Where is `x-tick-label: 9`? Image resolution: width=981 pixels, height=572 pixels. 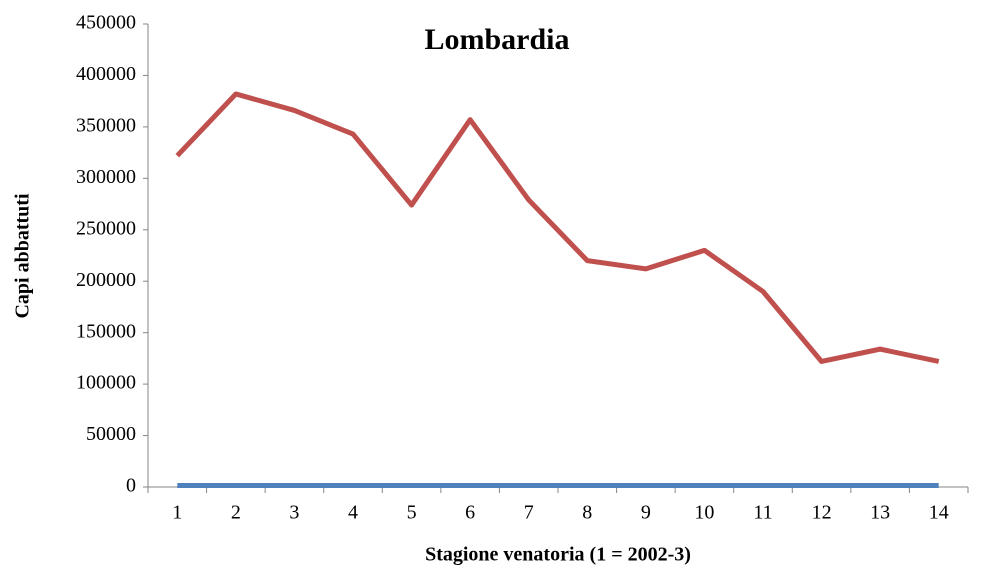 x-tick-label: 9 is located at coordinates (646, 513).